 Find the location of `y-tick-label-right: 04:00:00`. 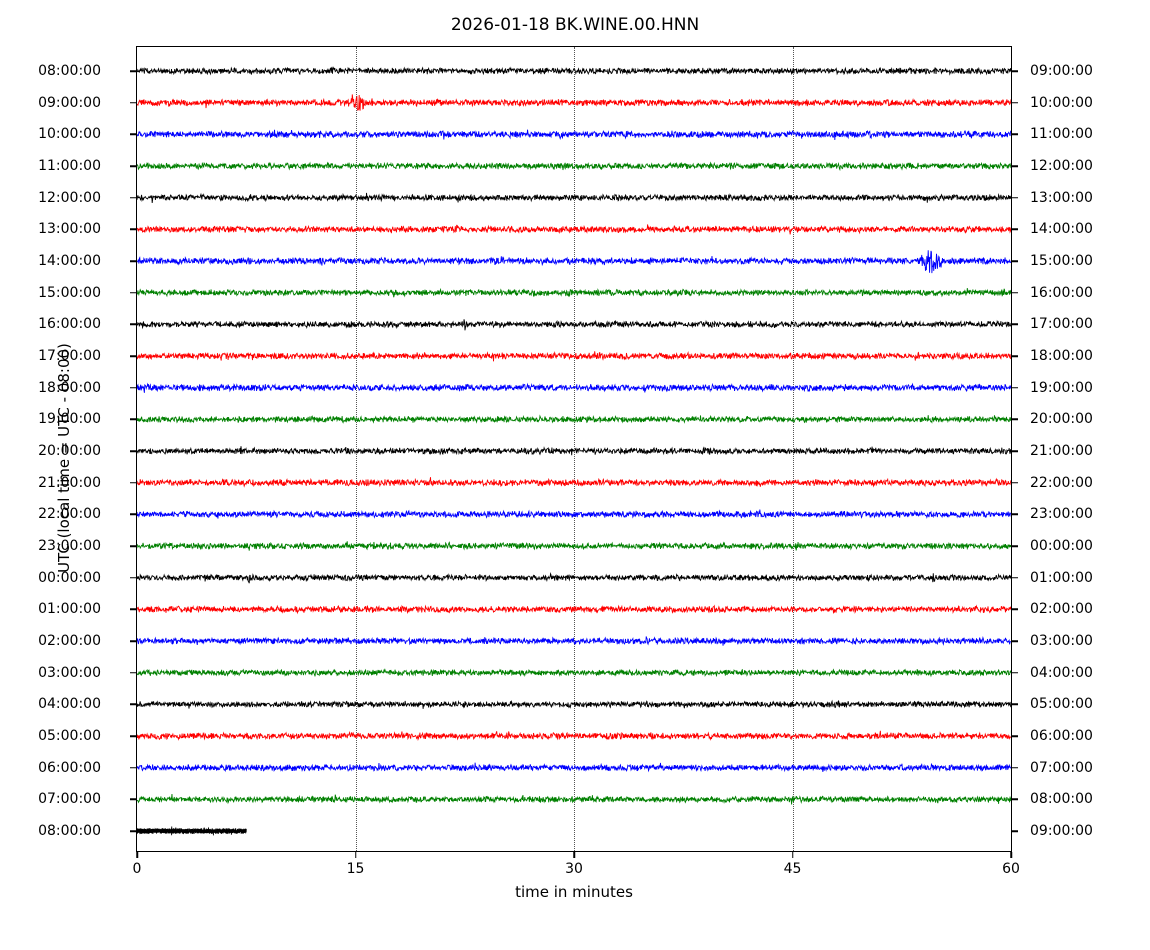

y-tick-label-right: 04:00:00 is located at coordinates (1061, 672).